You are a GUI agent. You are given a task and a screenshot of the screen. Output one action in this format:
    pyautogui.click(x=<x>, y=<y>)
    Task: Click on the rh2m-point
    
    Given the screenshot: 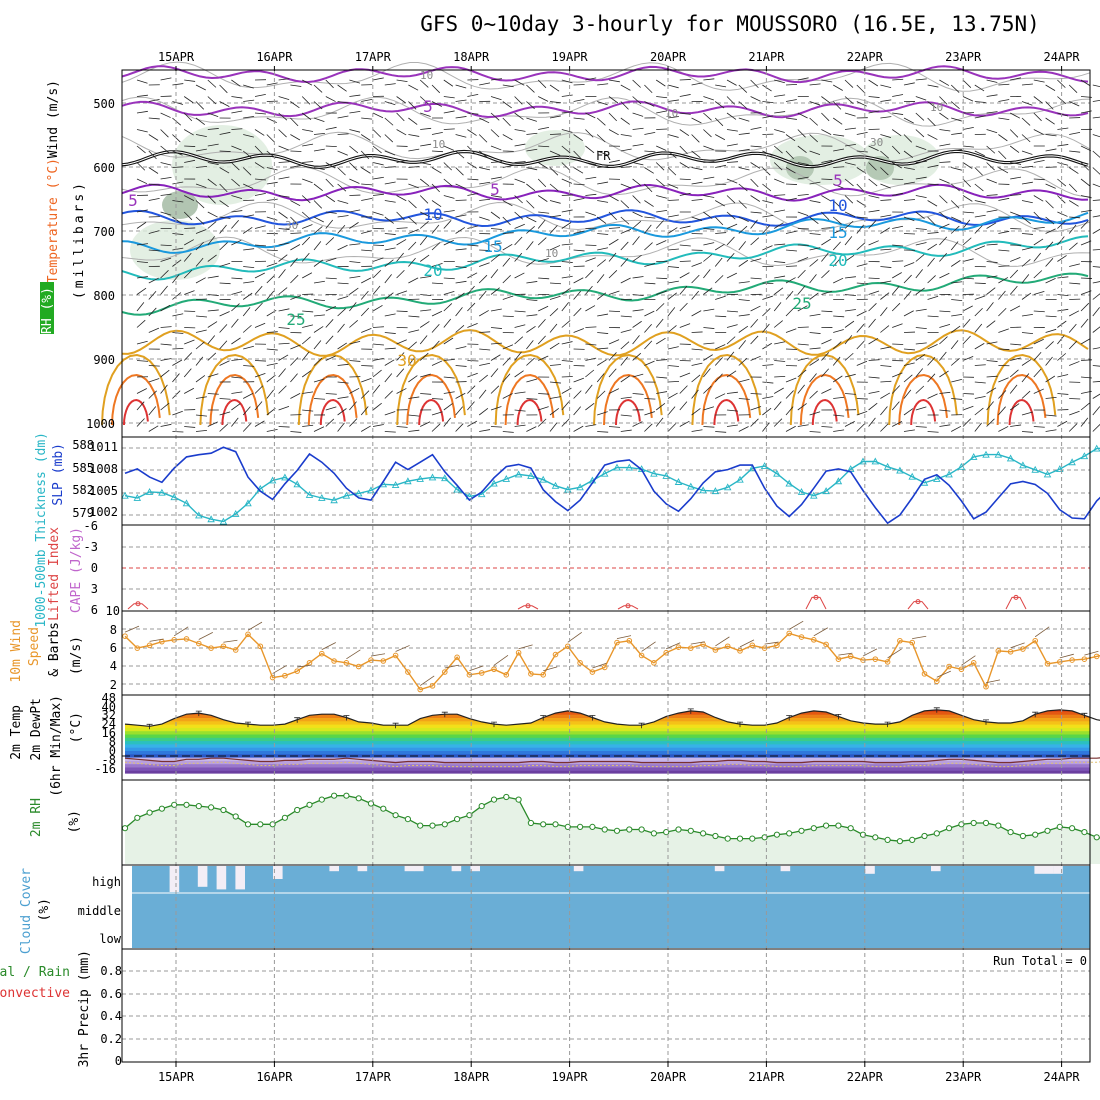 What is the action you would take?
    pyautogui.click(x=395, y=815)
    